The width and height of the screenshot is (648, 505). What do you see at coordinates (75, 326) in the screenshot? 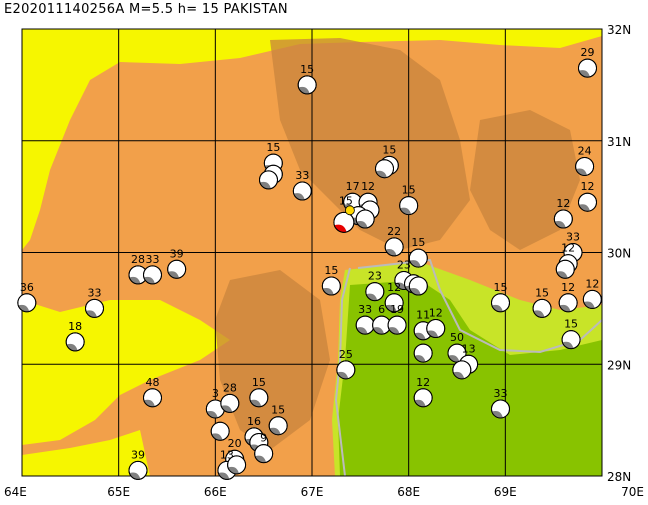
I see `event-depth-label: 18` at bounding box center [75, 326].